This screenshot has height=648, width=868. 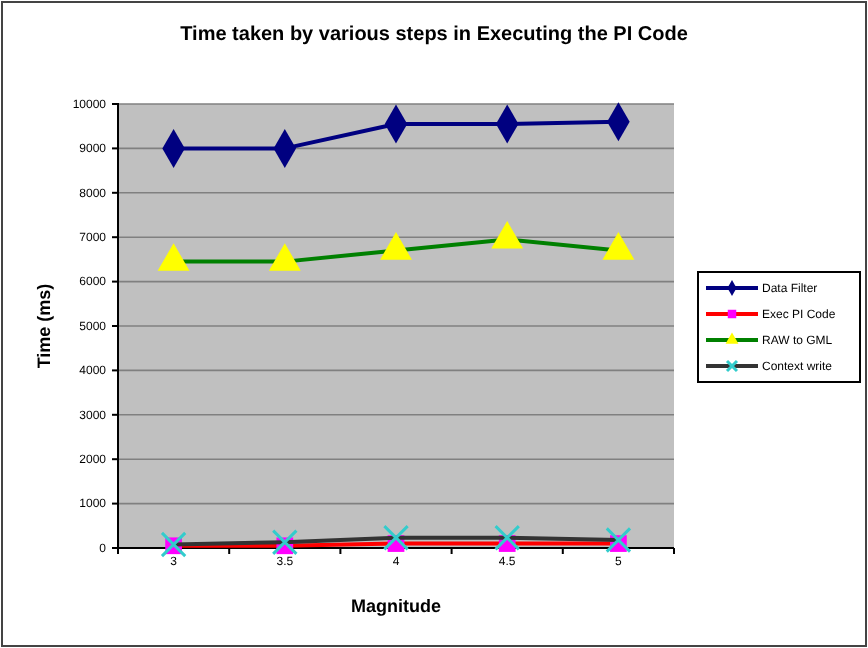 What do you see at coordinates (44, 326) in the screenshot?
I see `y-axis-title: Time (ms)` at bounding box center [44, 326].